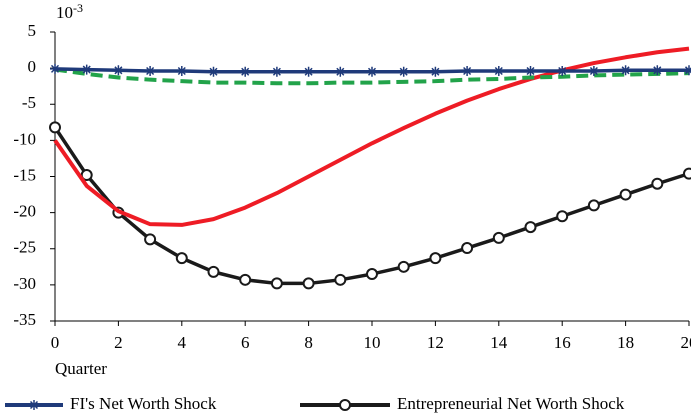  I want to click on series-line, so click(372, 76).